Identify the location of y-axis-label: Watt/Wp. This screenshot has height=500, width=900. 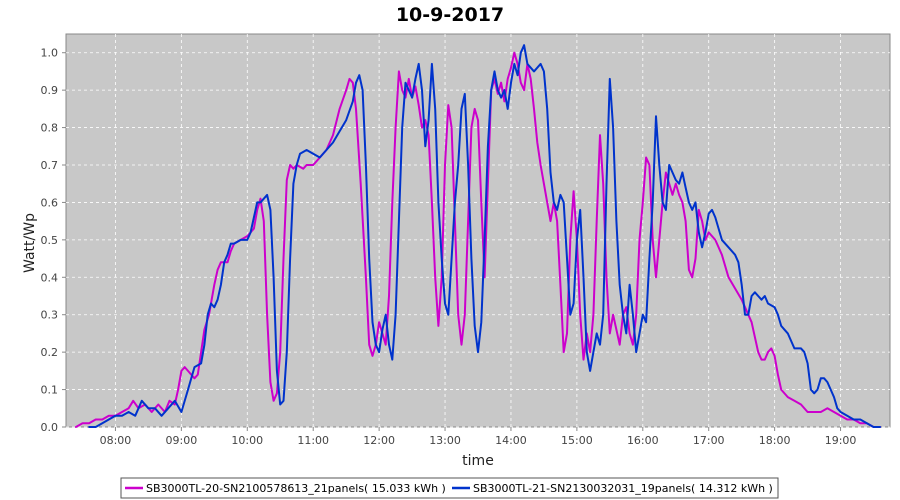
(30, 243).